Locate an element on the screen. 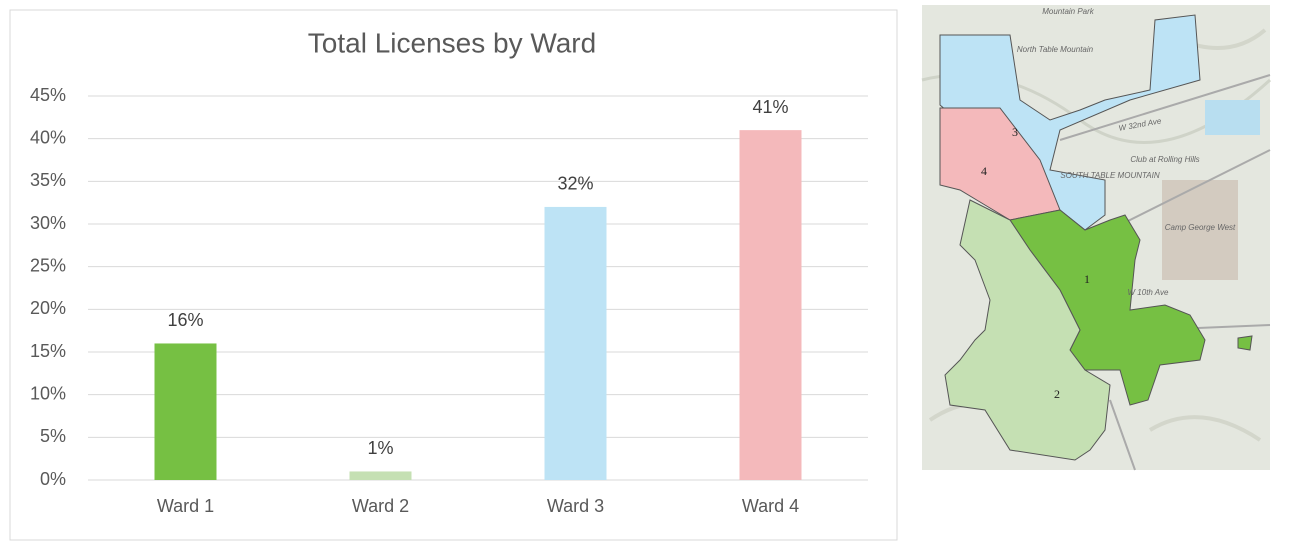  y-tick-label: 5% is located at coordinates (53, 436).